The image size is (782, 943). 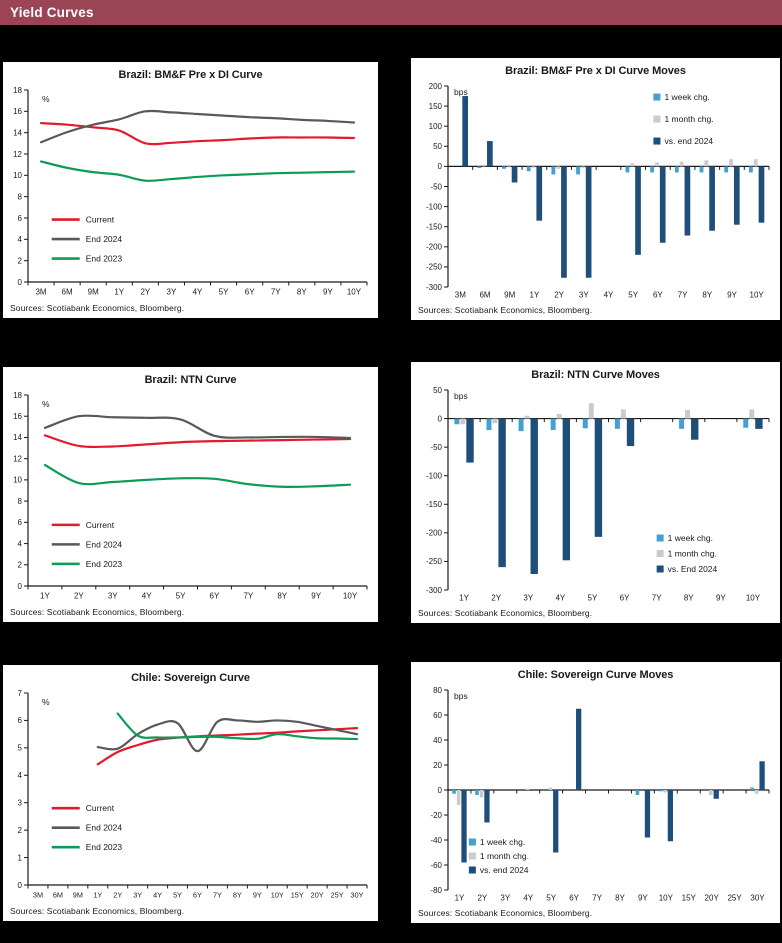 I want to click on svg-text: 30Y, so click(x=357, y=895).